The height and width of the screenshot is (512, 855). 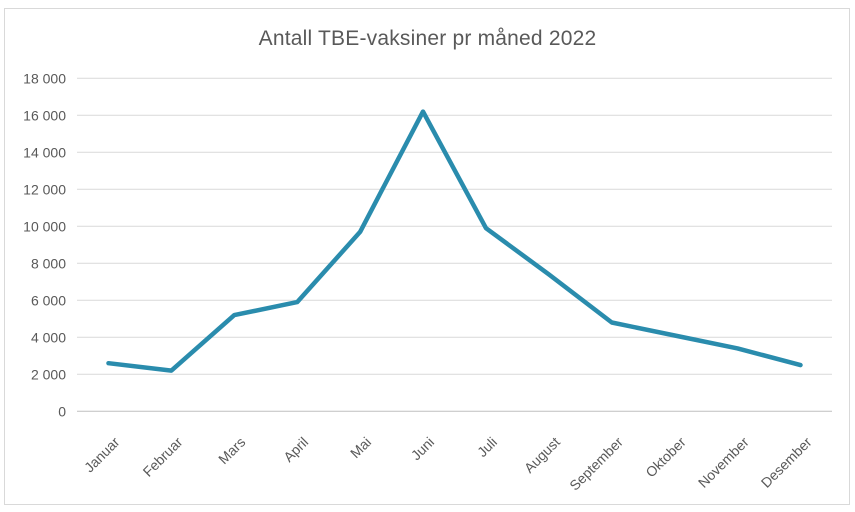 I want to click on x-tick-label: August, so click(x=542, y=455).